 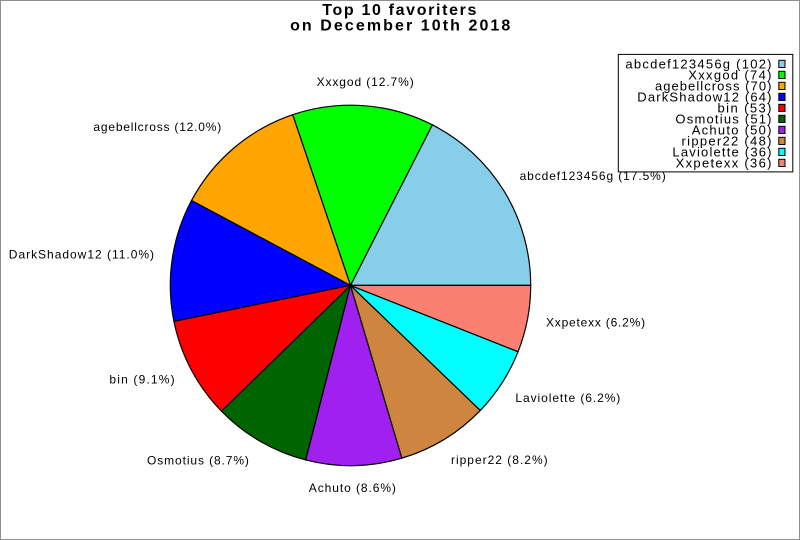 I want to click on svg-text: abcdef123456g (17.5%), so click(x=593, y=176).